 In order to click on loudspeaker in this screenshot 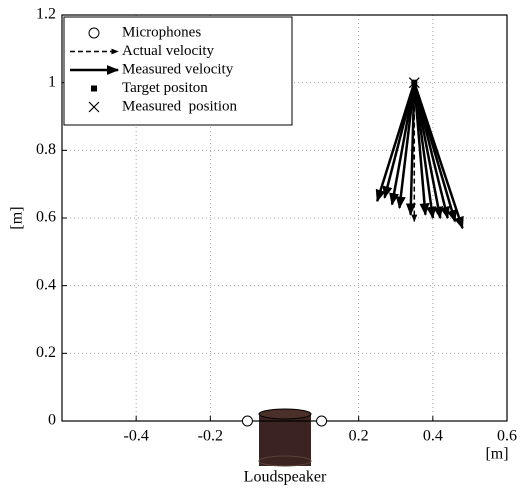, I will do `click(285, 437)`.